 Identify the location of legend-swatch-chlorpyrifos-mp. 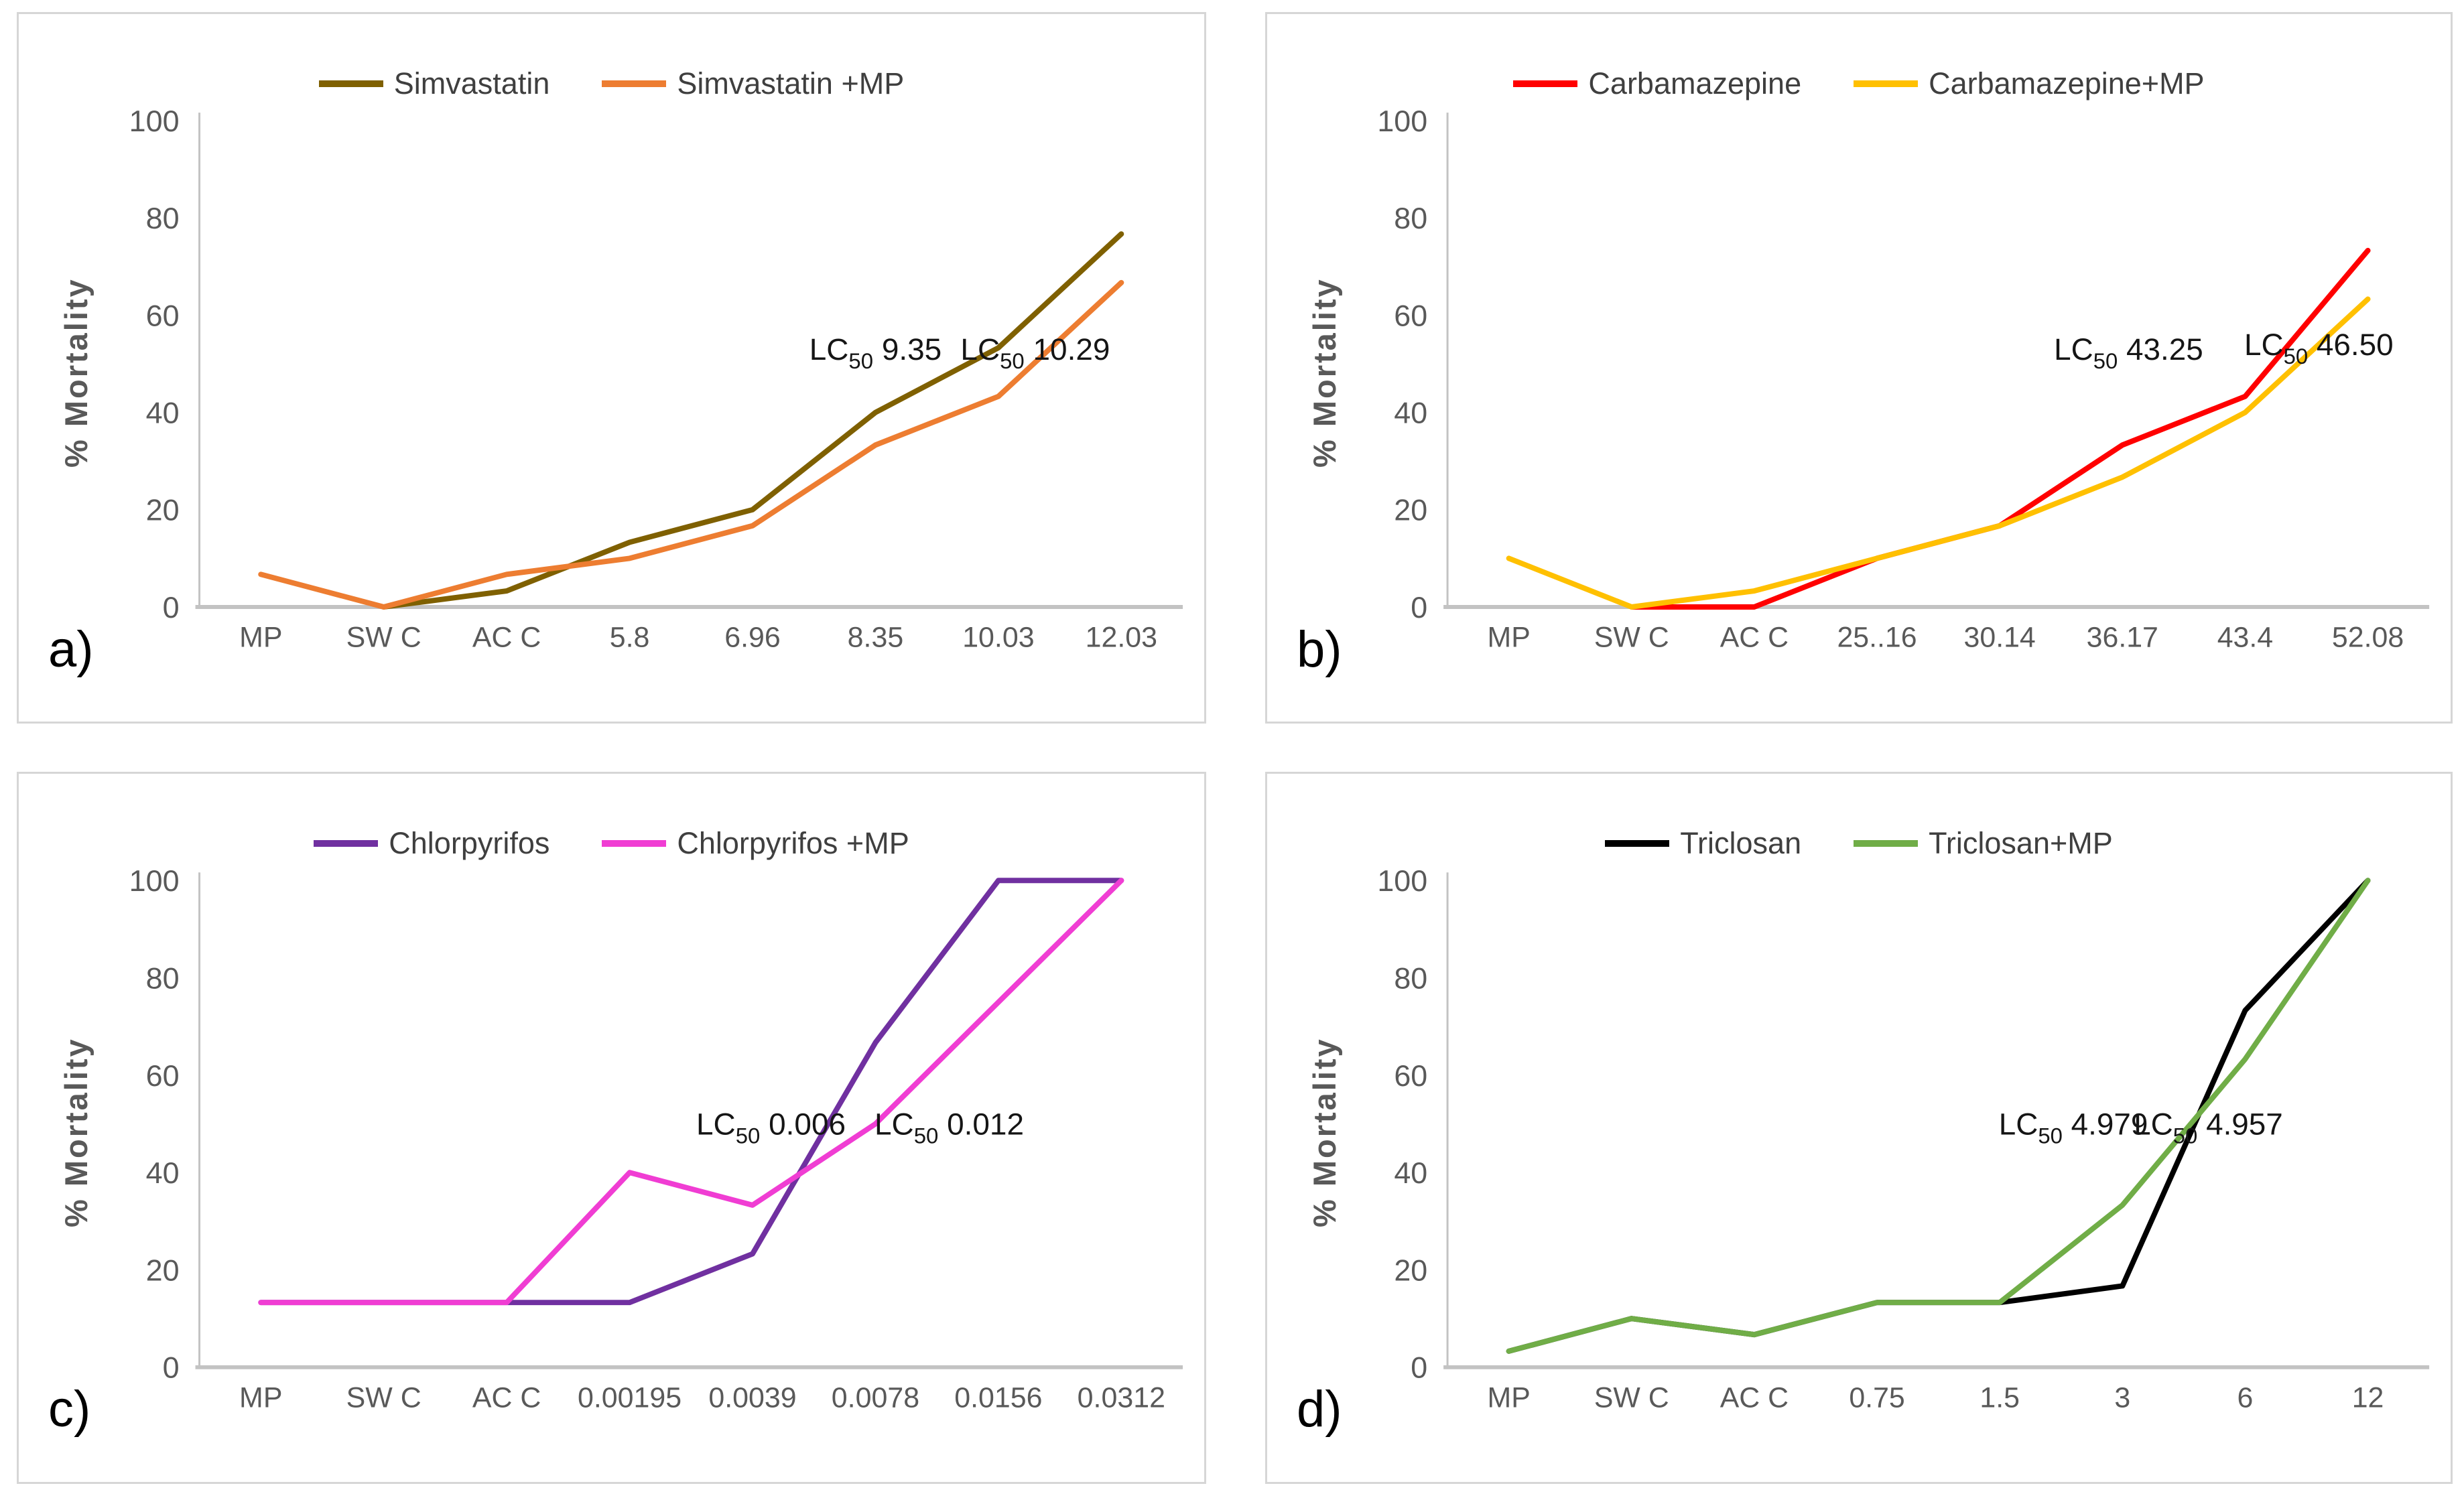
(634, 843).